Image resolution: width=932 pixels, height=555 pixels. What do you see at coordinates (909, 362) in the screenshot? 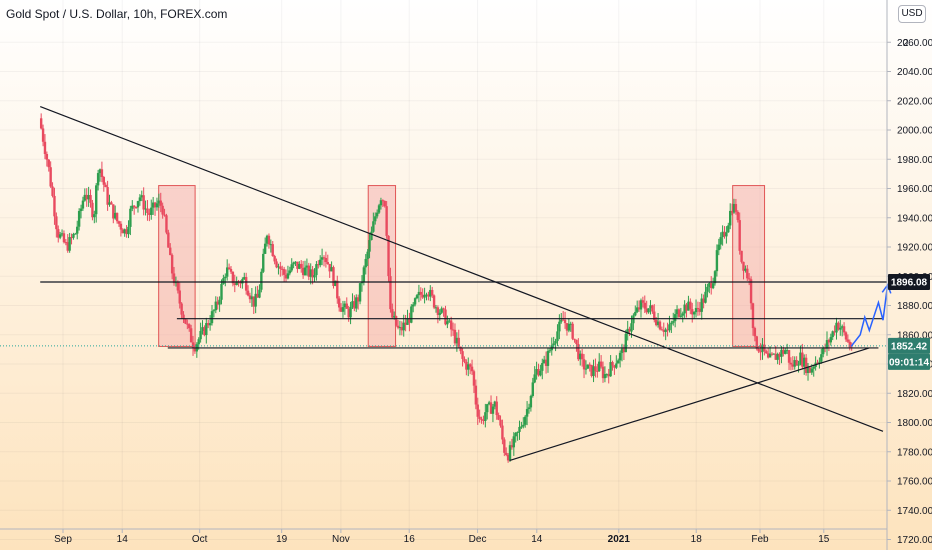
I see `countdown-label: 09:01:14` at bounding box center [909, 362].